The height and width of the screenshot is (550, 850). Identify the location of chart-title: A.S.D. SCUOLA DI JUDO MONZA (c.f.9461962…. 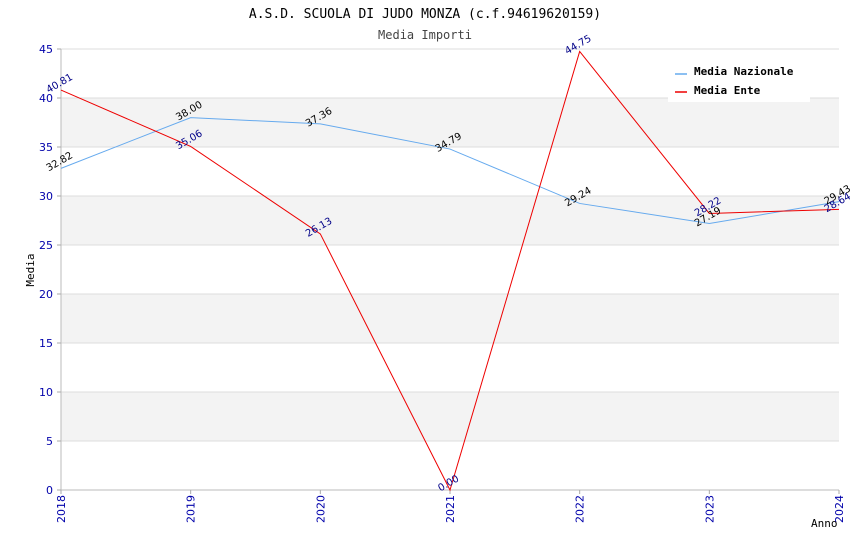
(425, 14).